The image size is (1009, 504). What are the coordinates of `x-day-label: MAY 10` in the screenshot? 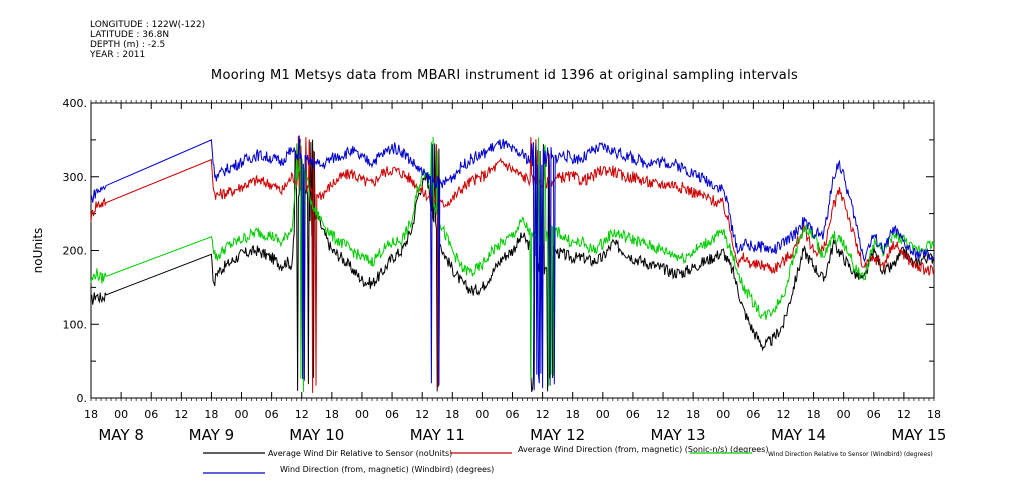 It's located at (316, 435).